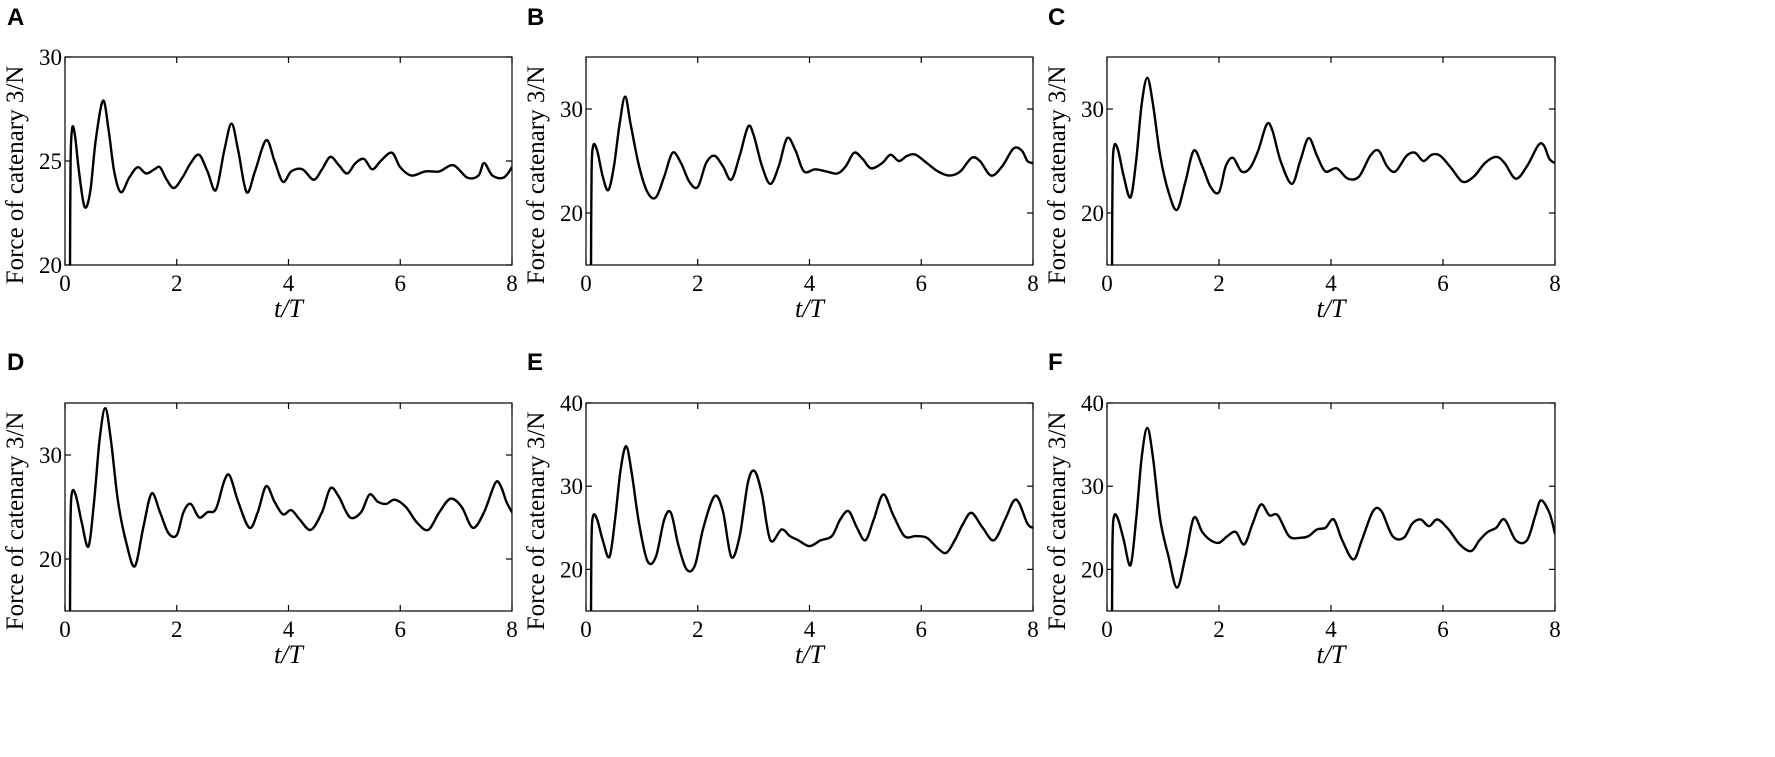 This screenshot has width=1775, height=757. I want to click on panel-f: F 0 2 4 6 8 20 30 40 t/T Force of catenary 3/N, so click(1302, 509).